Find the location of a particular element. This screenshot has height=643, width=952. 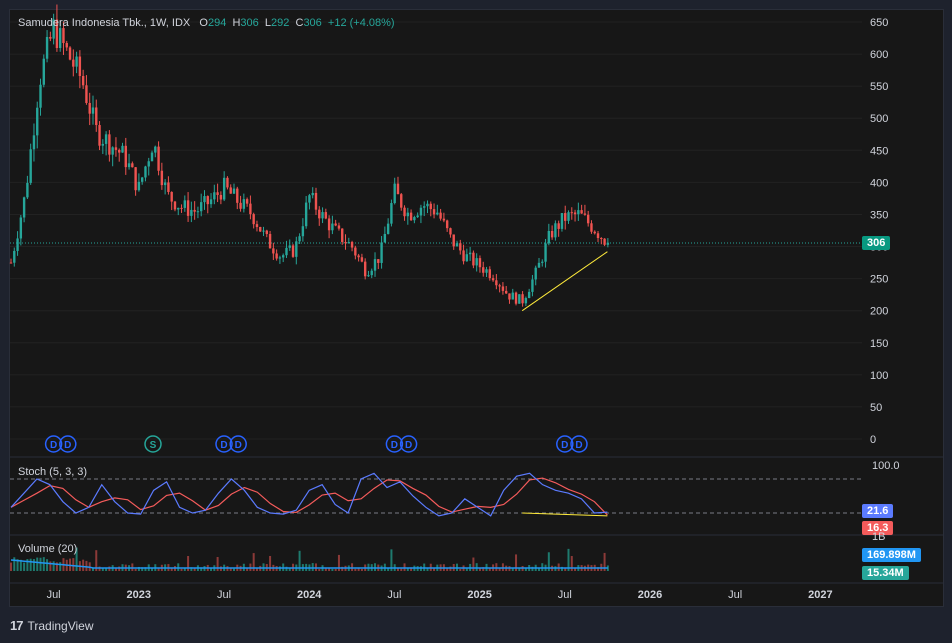

price-tick-label: 400 is located at coordinates (879, 183).